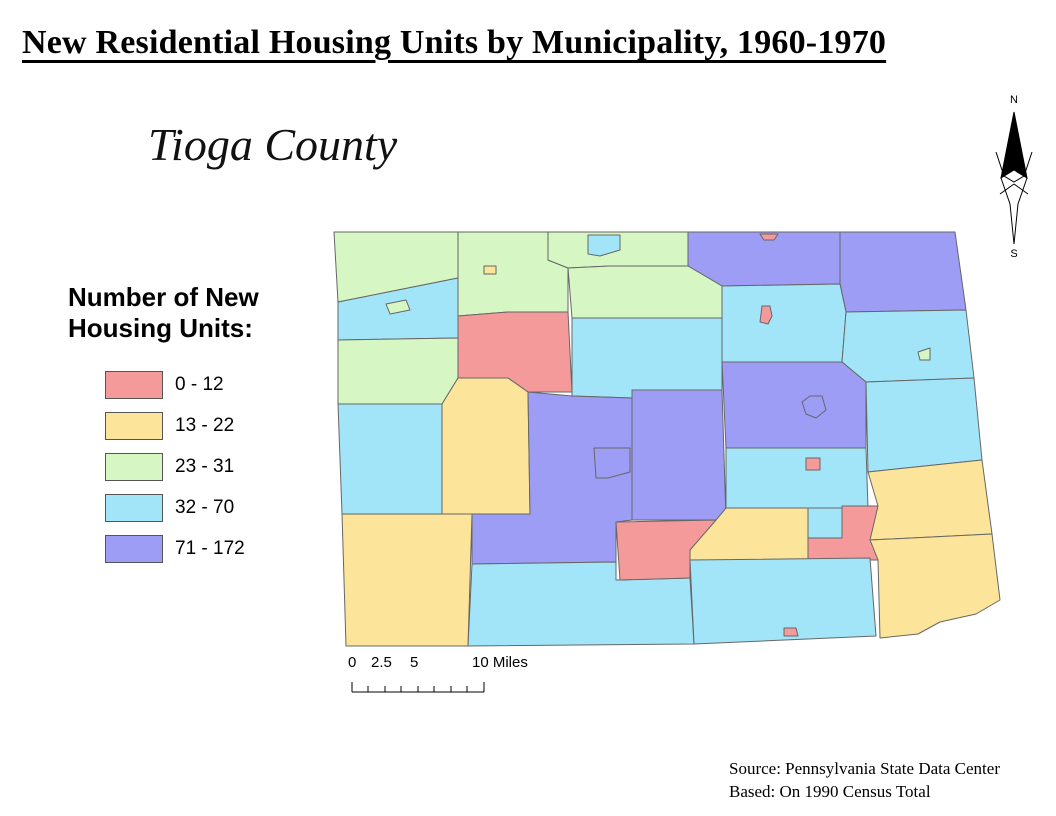 This screenshot has width=1056, height=816. Describe the element at coordinates (390, 459) in the screenshot. I see `municipality-w3` at that location.